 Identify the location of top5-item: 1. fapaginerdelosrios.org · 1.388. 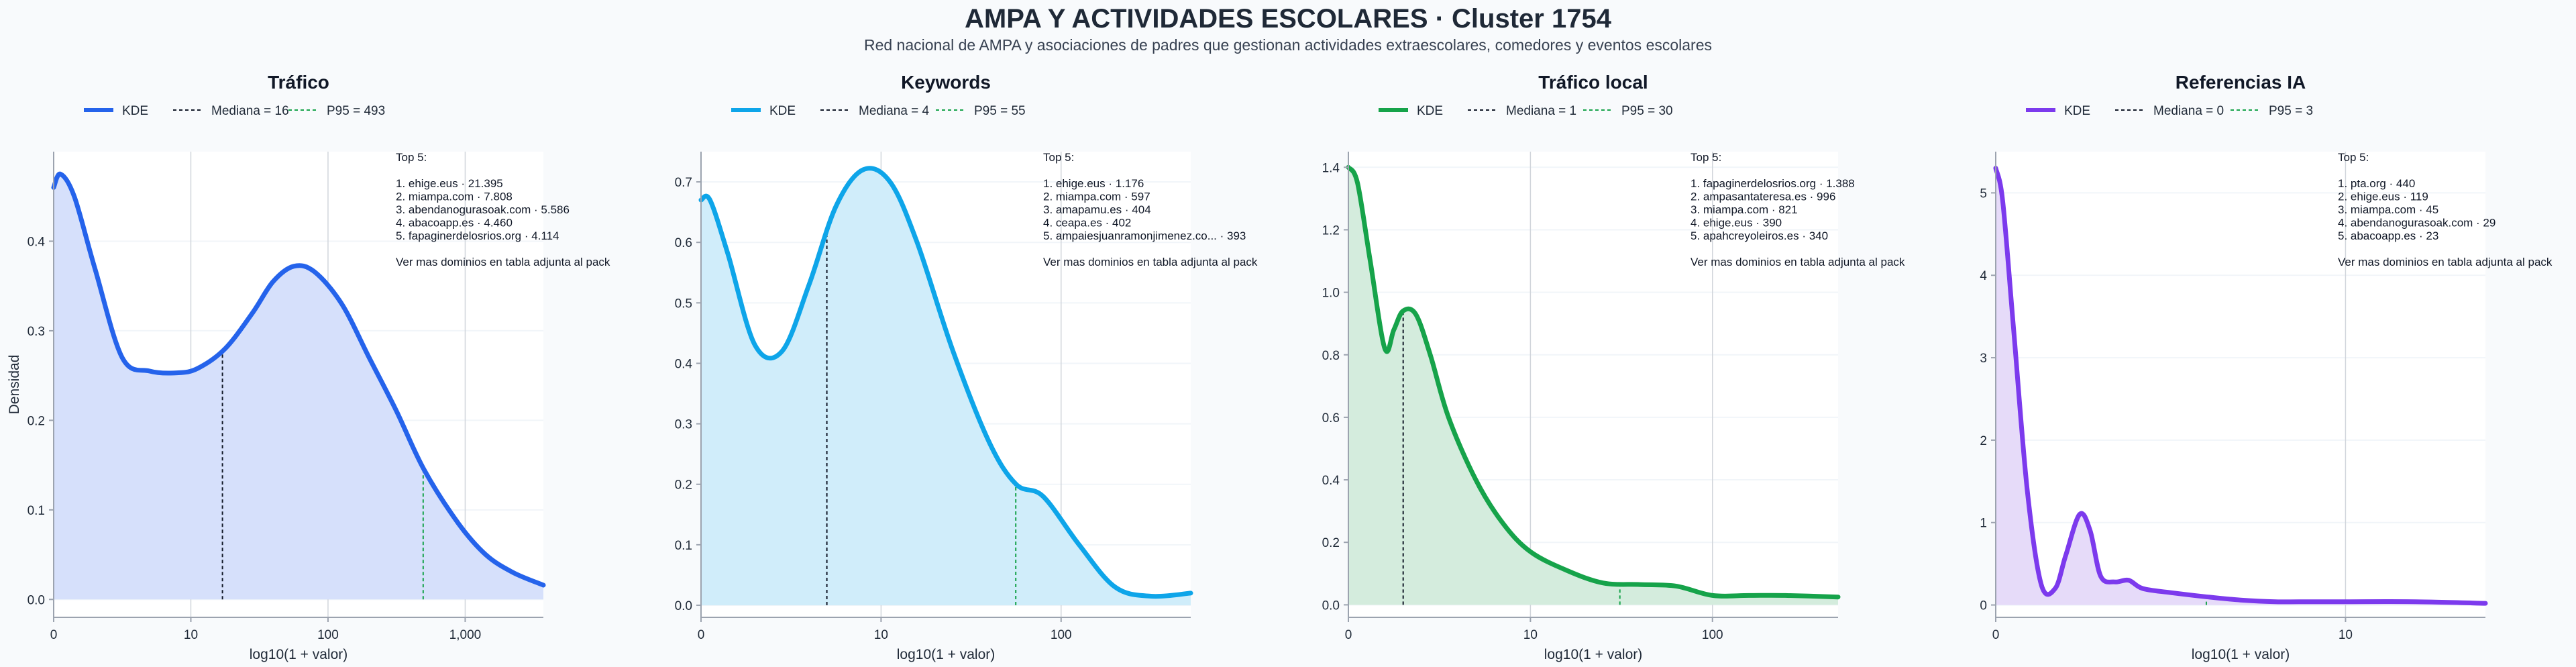
(1772, 183).